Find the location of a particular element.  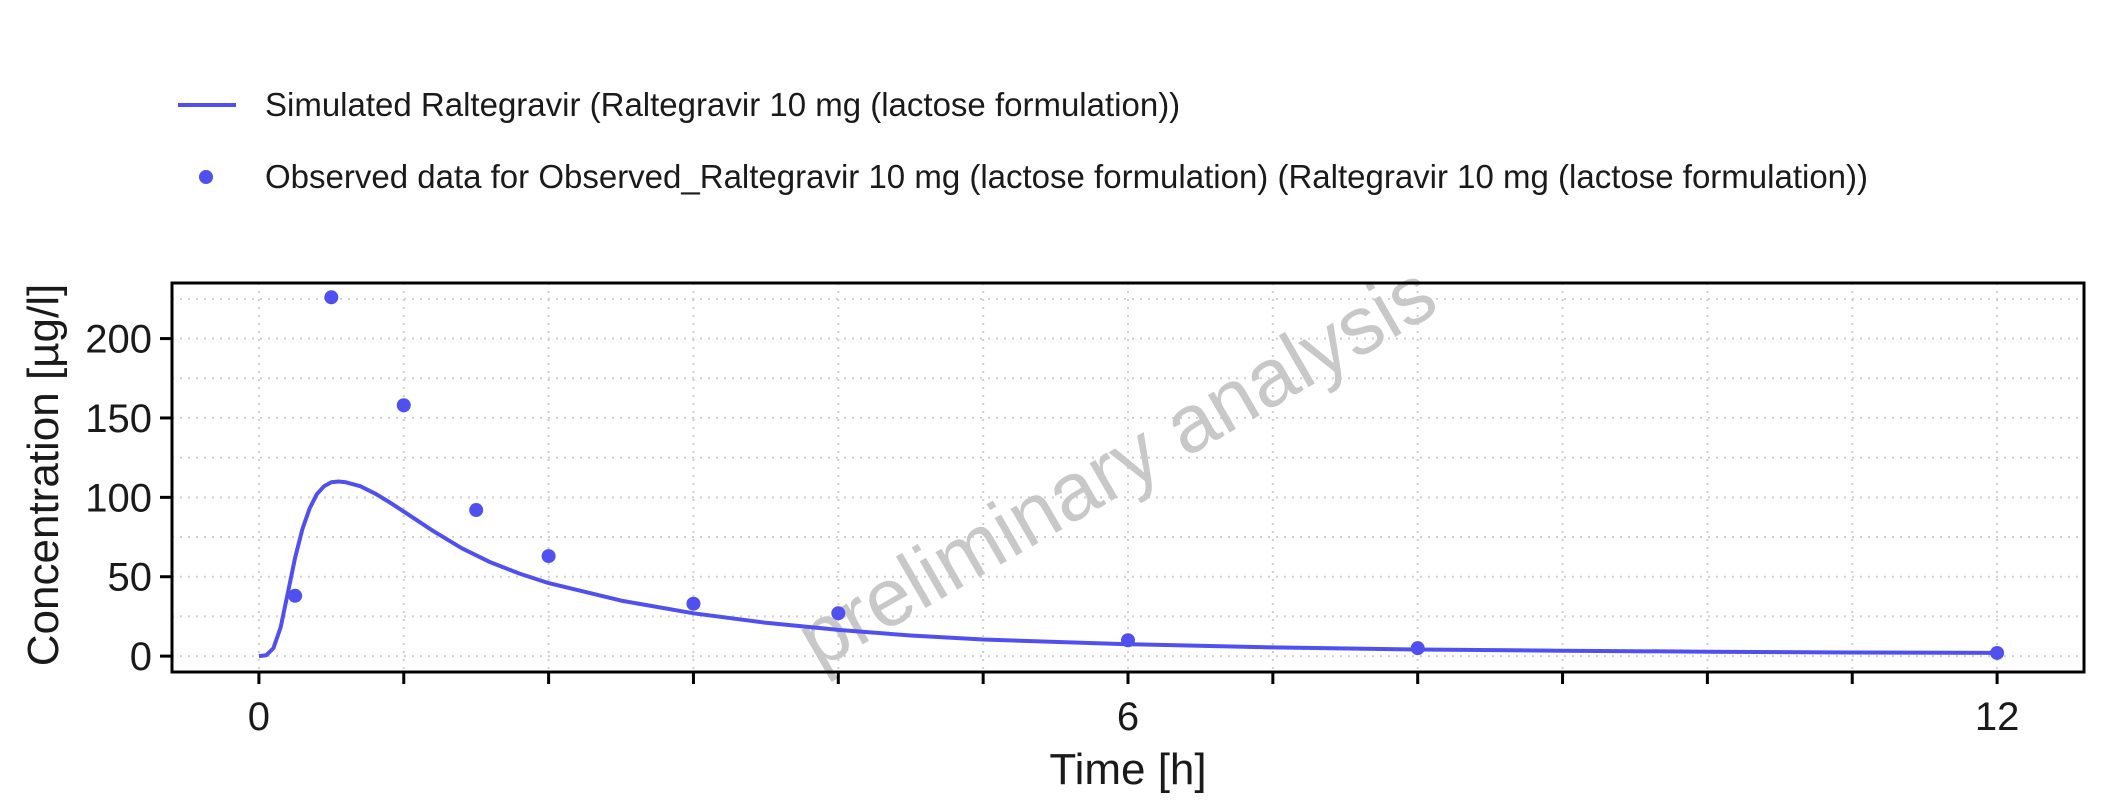

y-axis-title: Concentration [µg/l] is located at coordinates (43, 475).